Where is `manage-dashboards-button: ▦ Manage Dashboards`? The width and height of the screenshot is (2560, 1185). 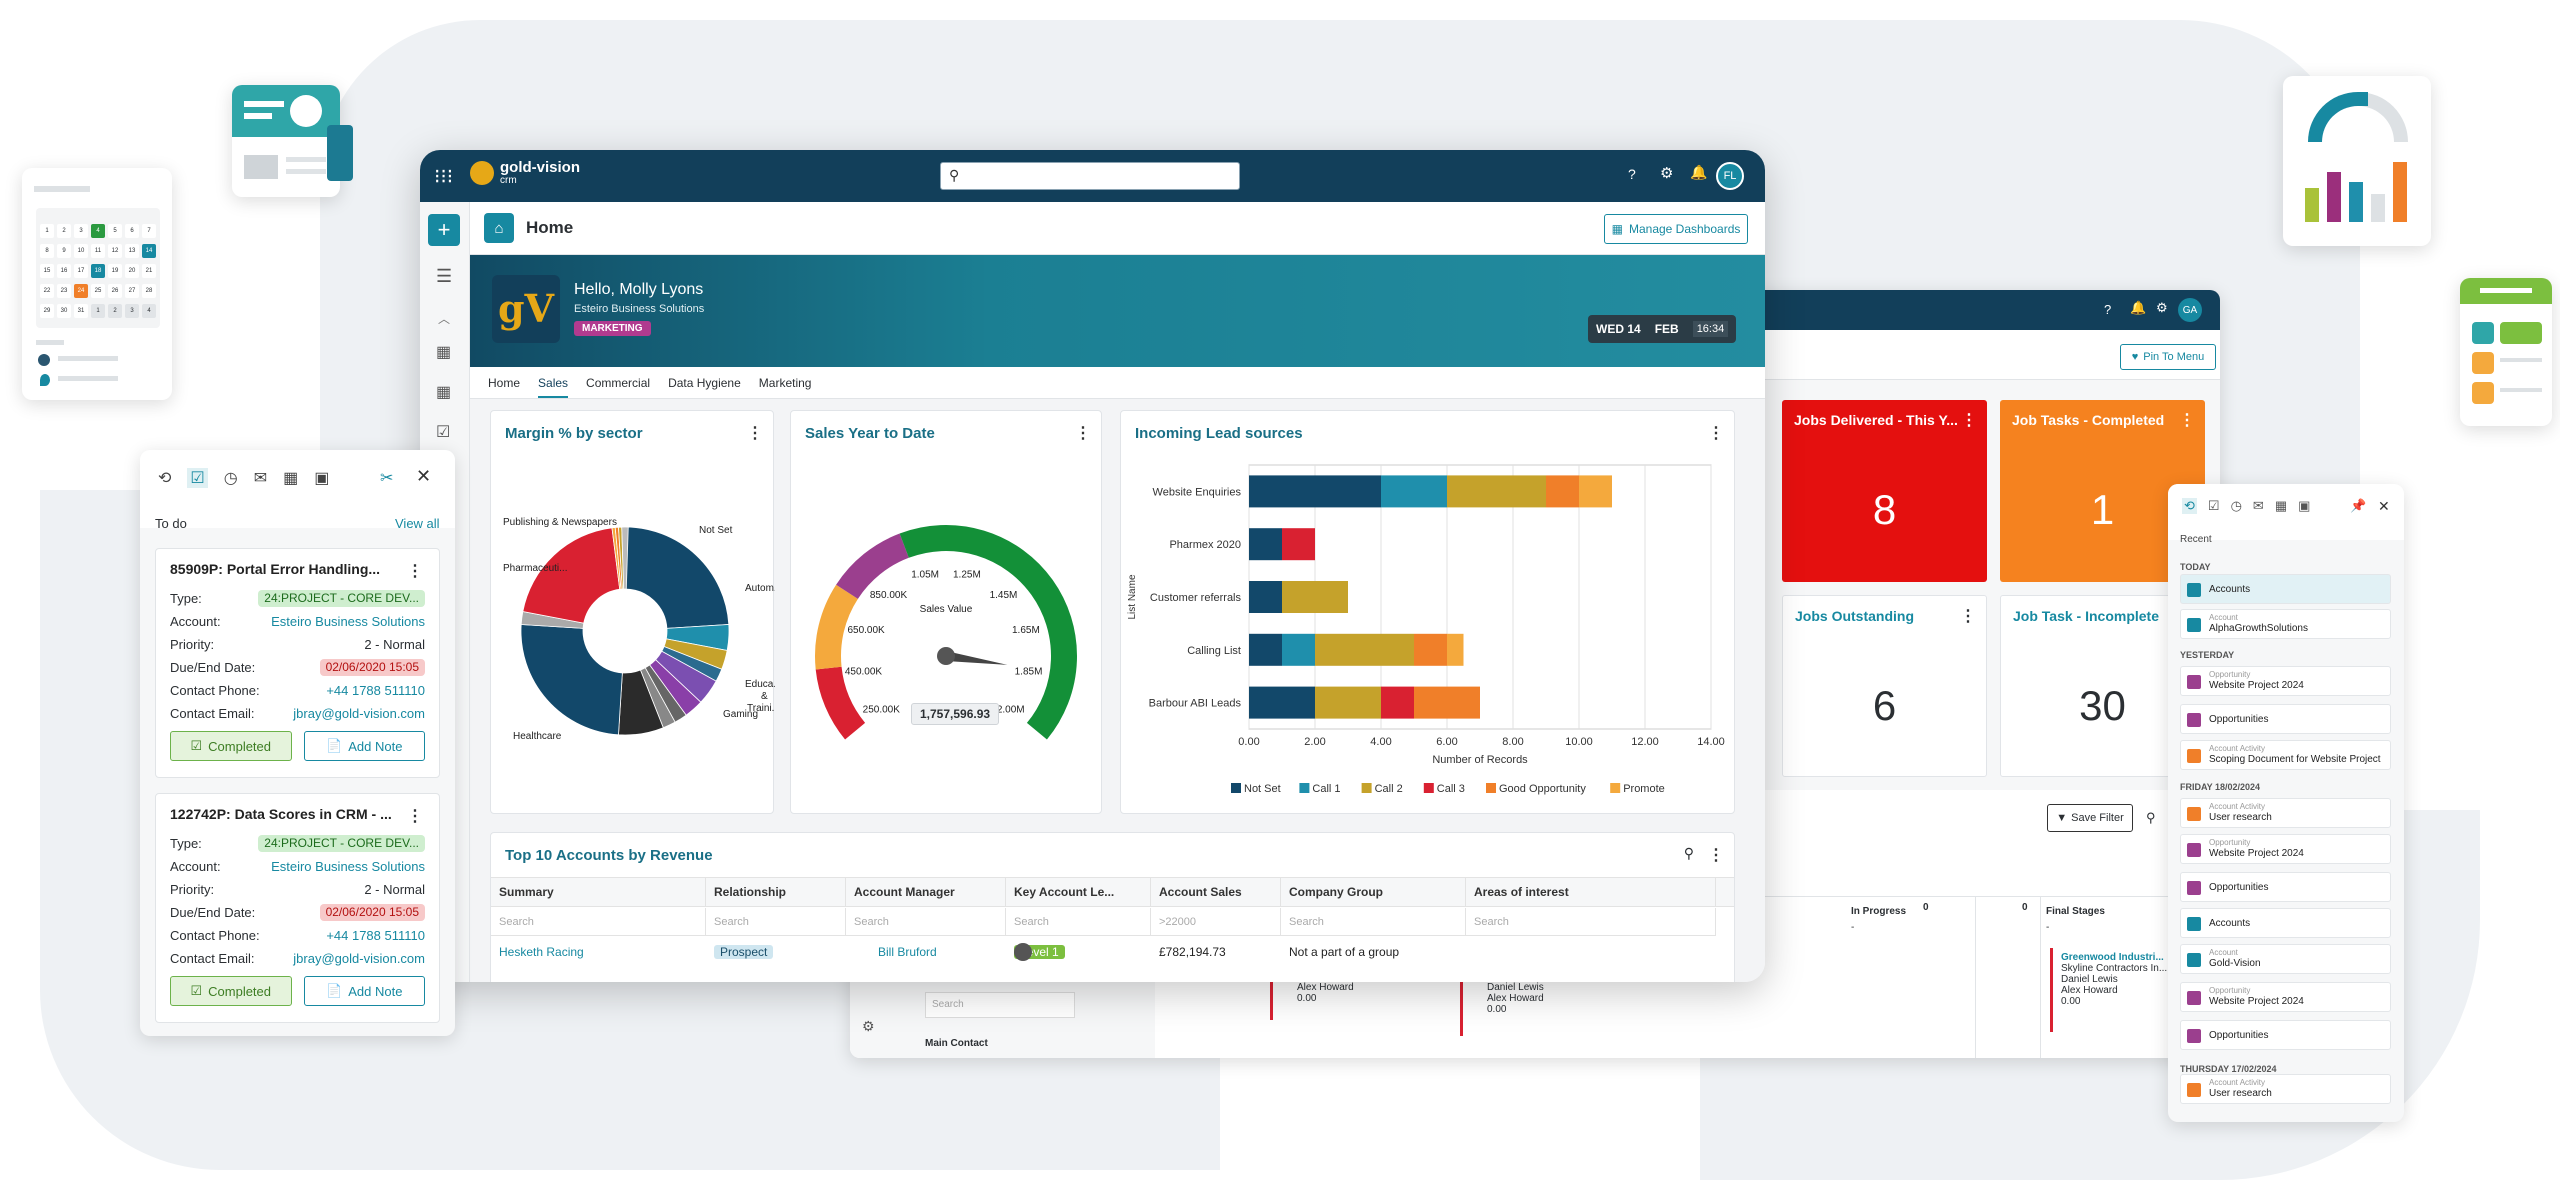 manage-dashboards-button: ▦ Manage Dashboards is located at coordinates (1676, 229).